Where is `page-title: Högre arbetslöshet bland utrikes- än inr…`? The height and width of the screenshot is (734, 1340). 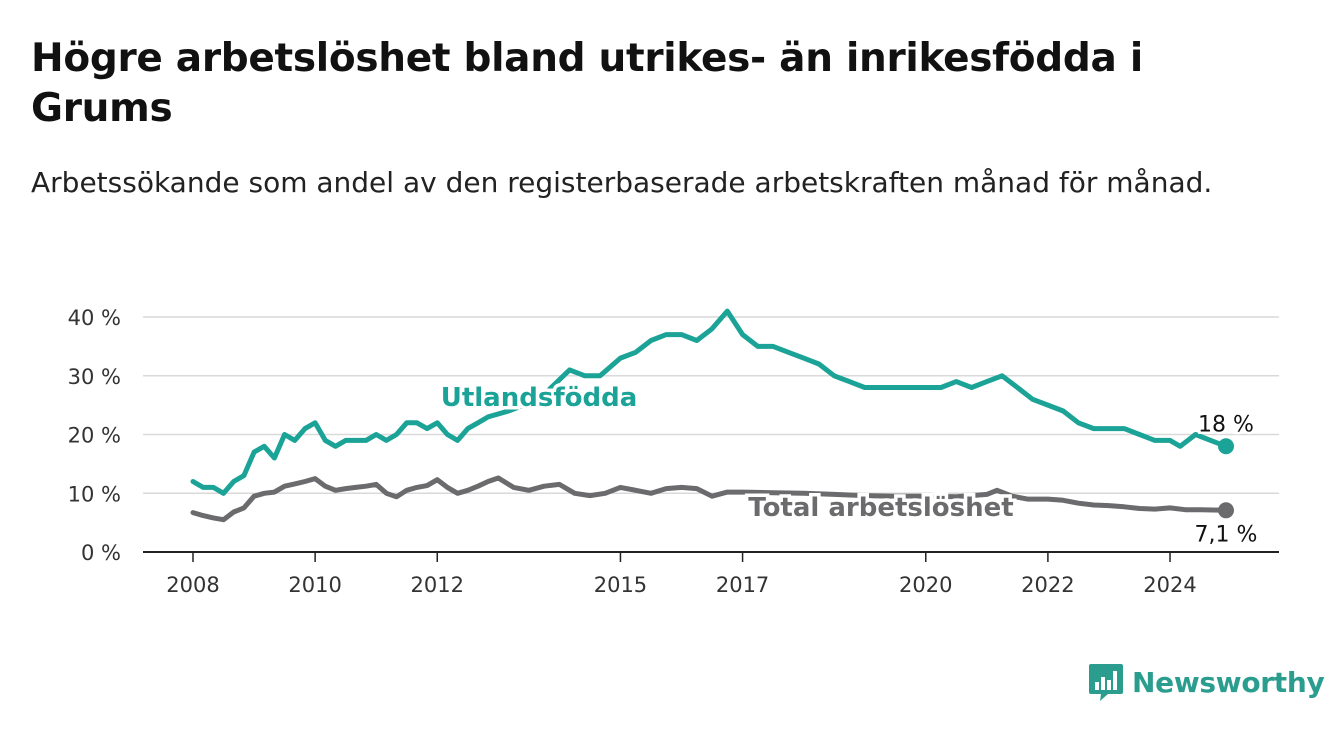 page-title: Högre arbetslöshet bland utrikes- än inr… is located at coordinates (587, 83).